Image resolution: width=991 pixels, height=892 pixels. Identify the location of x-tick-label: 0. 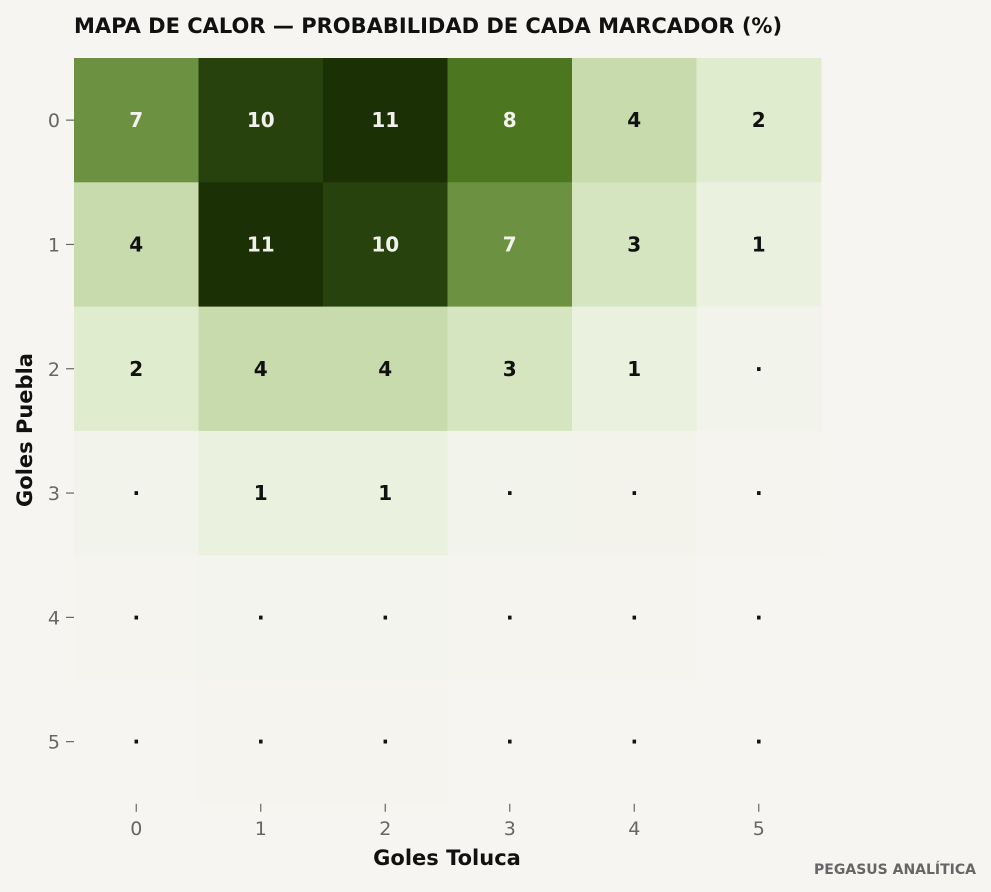
(136, 829).